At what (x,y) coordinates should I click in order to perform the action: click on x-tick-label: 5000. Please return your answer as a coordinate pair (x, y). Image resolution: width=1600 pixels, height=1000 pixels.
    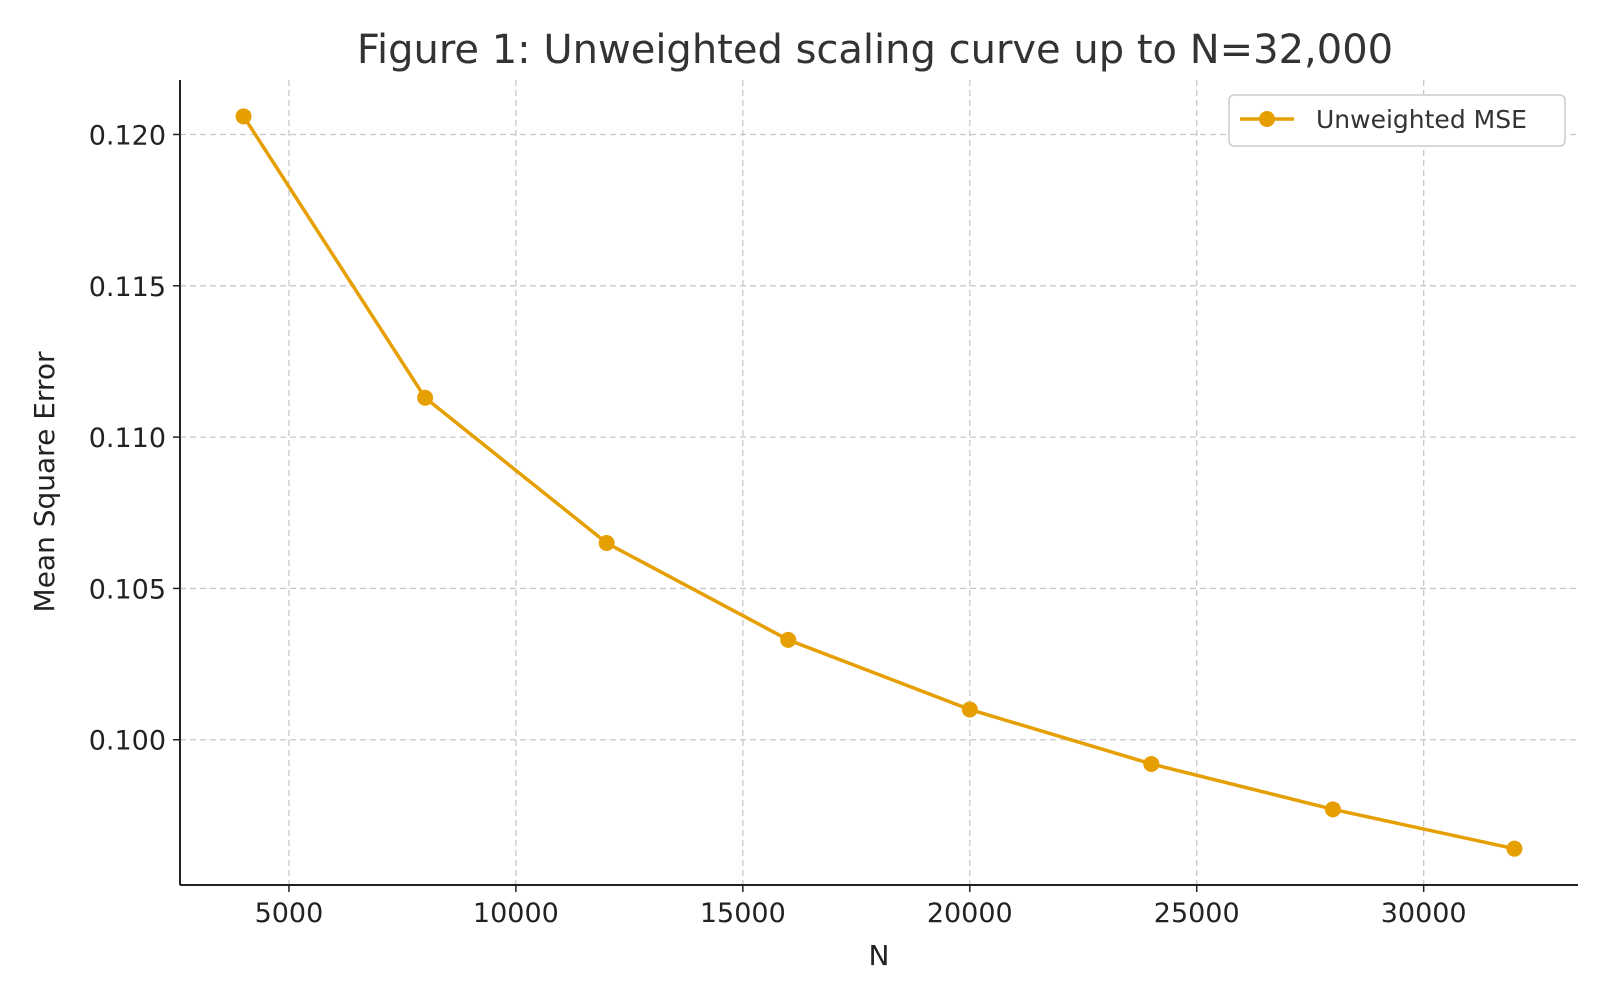
    Looking at the image, I should click on (289, 913).